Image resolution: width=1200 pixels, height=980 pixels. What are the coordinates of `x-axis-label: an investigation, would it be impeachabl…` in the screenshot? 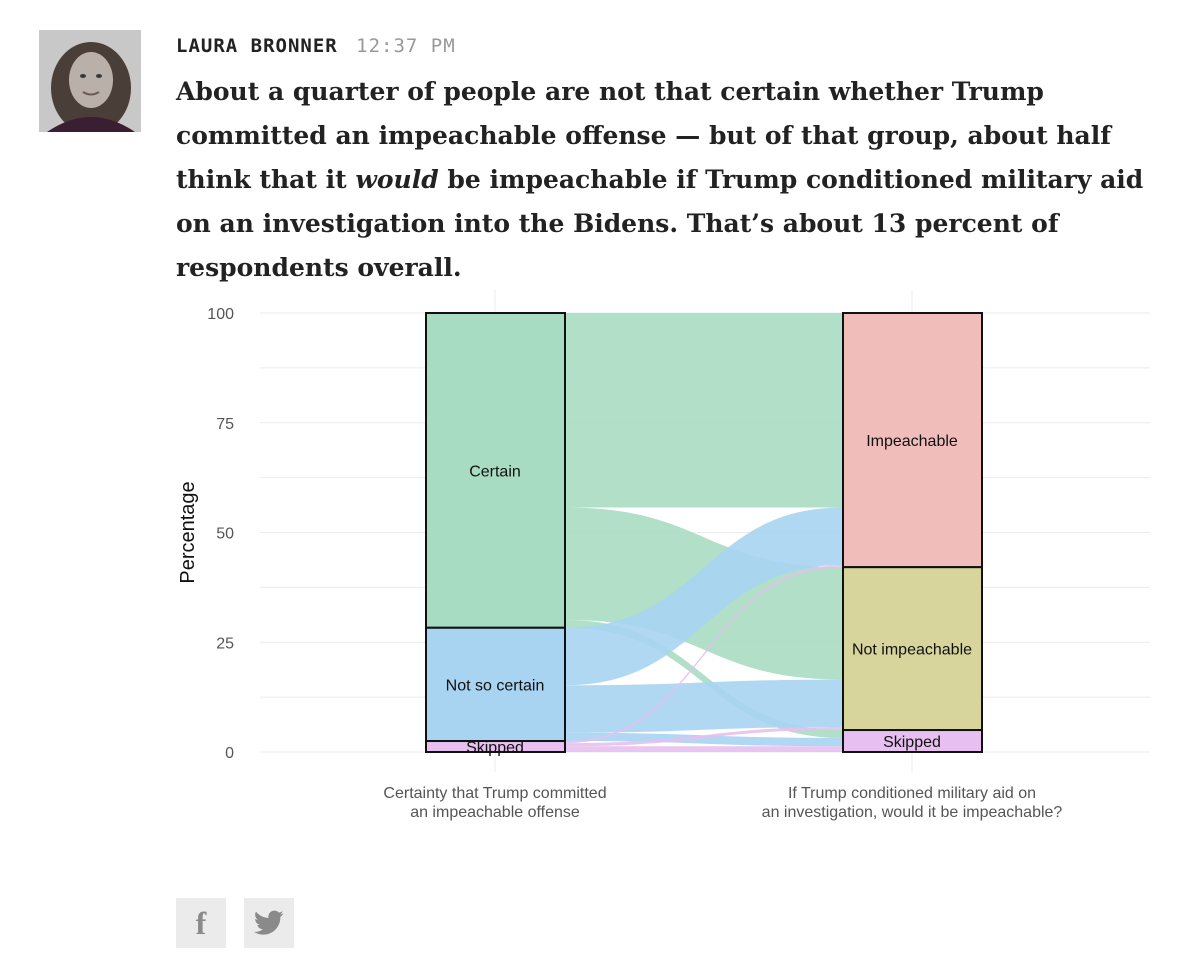 It's located at (912, 812).